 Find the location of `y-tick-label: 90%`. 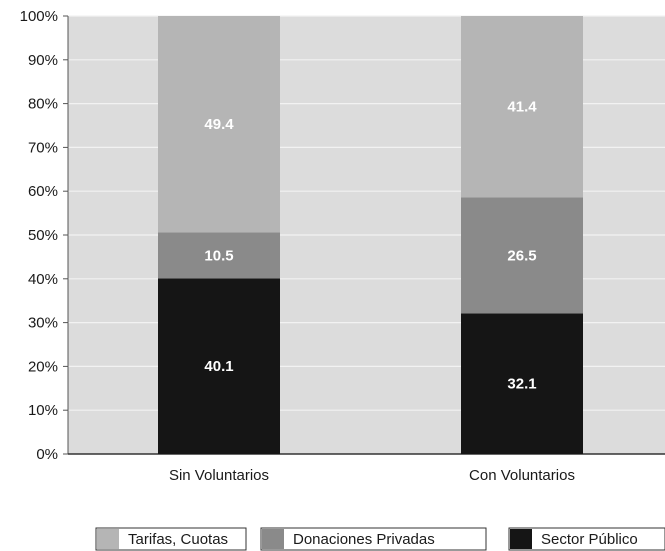

y-tick-label: 90% is located at coordinates (43, 60).